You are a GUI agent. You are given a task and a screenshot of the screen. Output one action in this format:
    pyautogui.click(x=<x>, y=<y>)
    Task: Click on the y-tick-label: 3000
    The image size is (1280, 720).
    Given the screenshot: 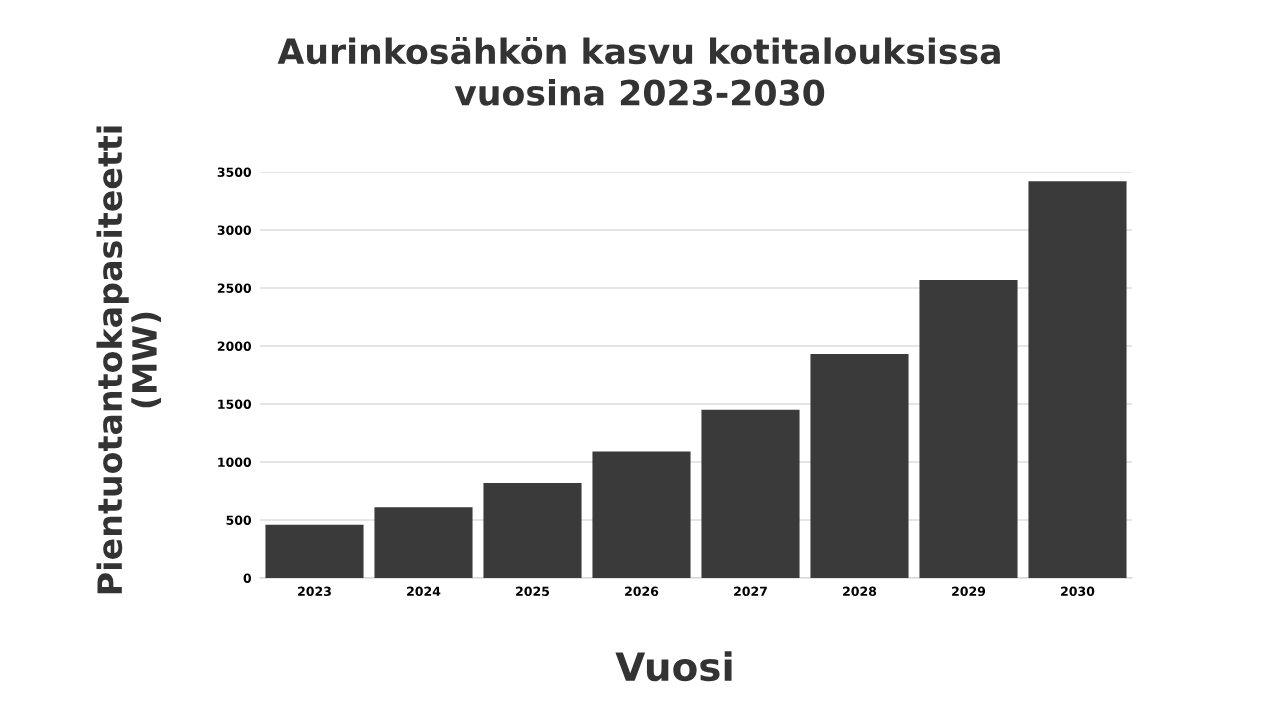 What is the action you would take?
    pyautogui.click(x=234, y=230)
    